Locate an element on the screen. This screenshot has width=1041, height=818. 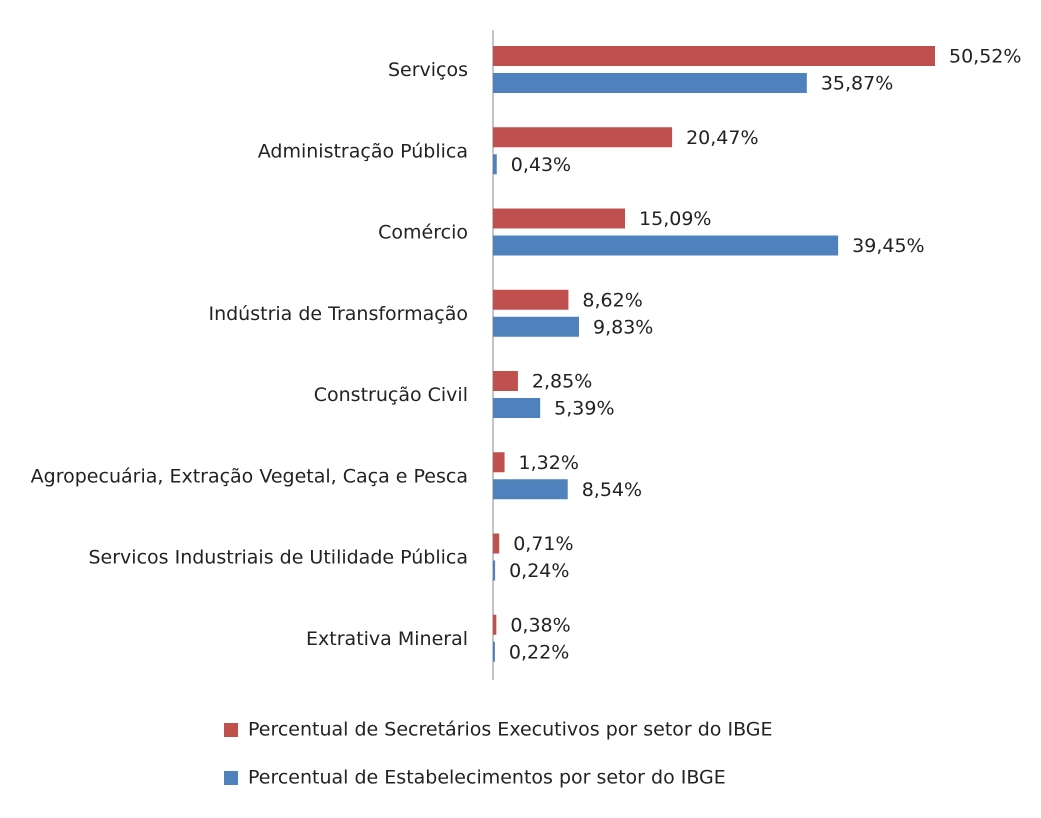
value-label: 0,24% is located at coordinates (539, 571).